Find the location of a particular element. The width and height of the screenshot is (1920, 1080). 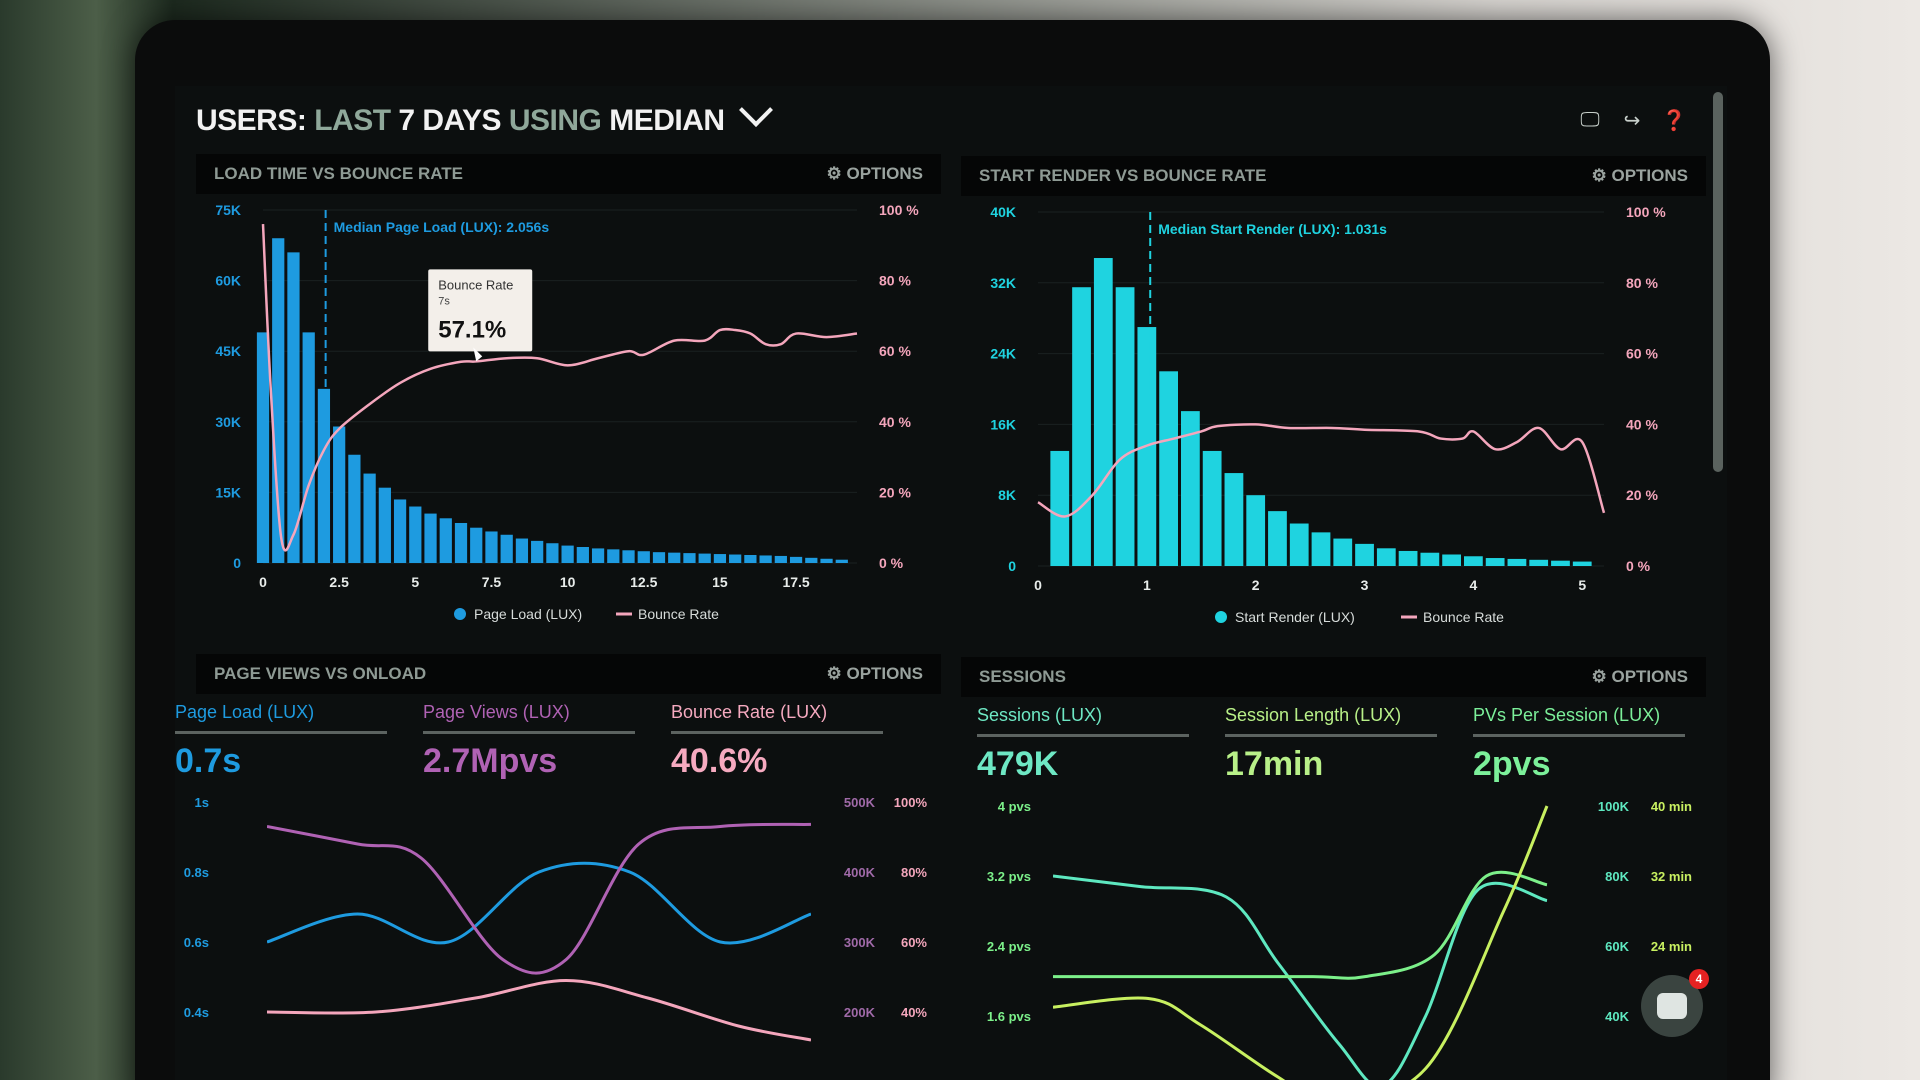

y3-tick-label: 40 min is located at coordinates (1671, 806).